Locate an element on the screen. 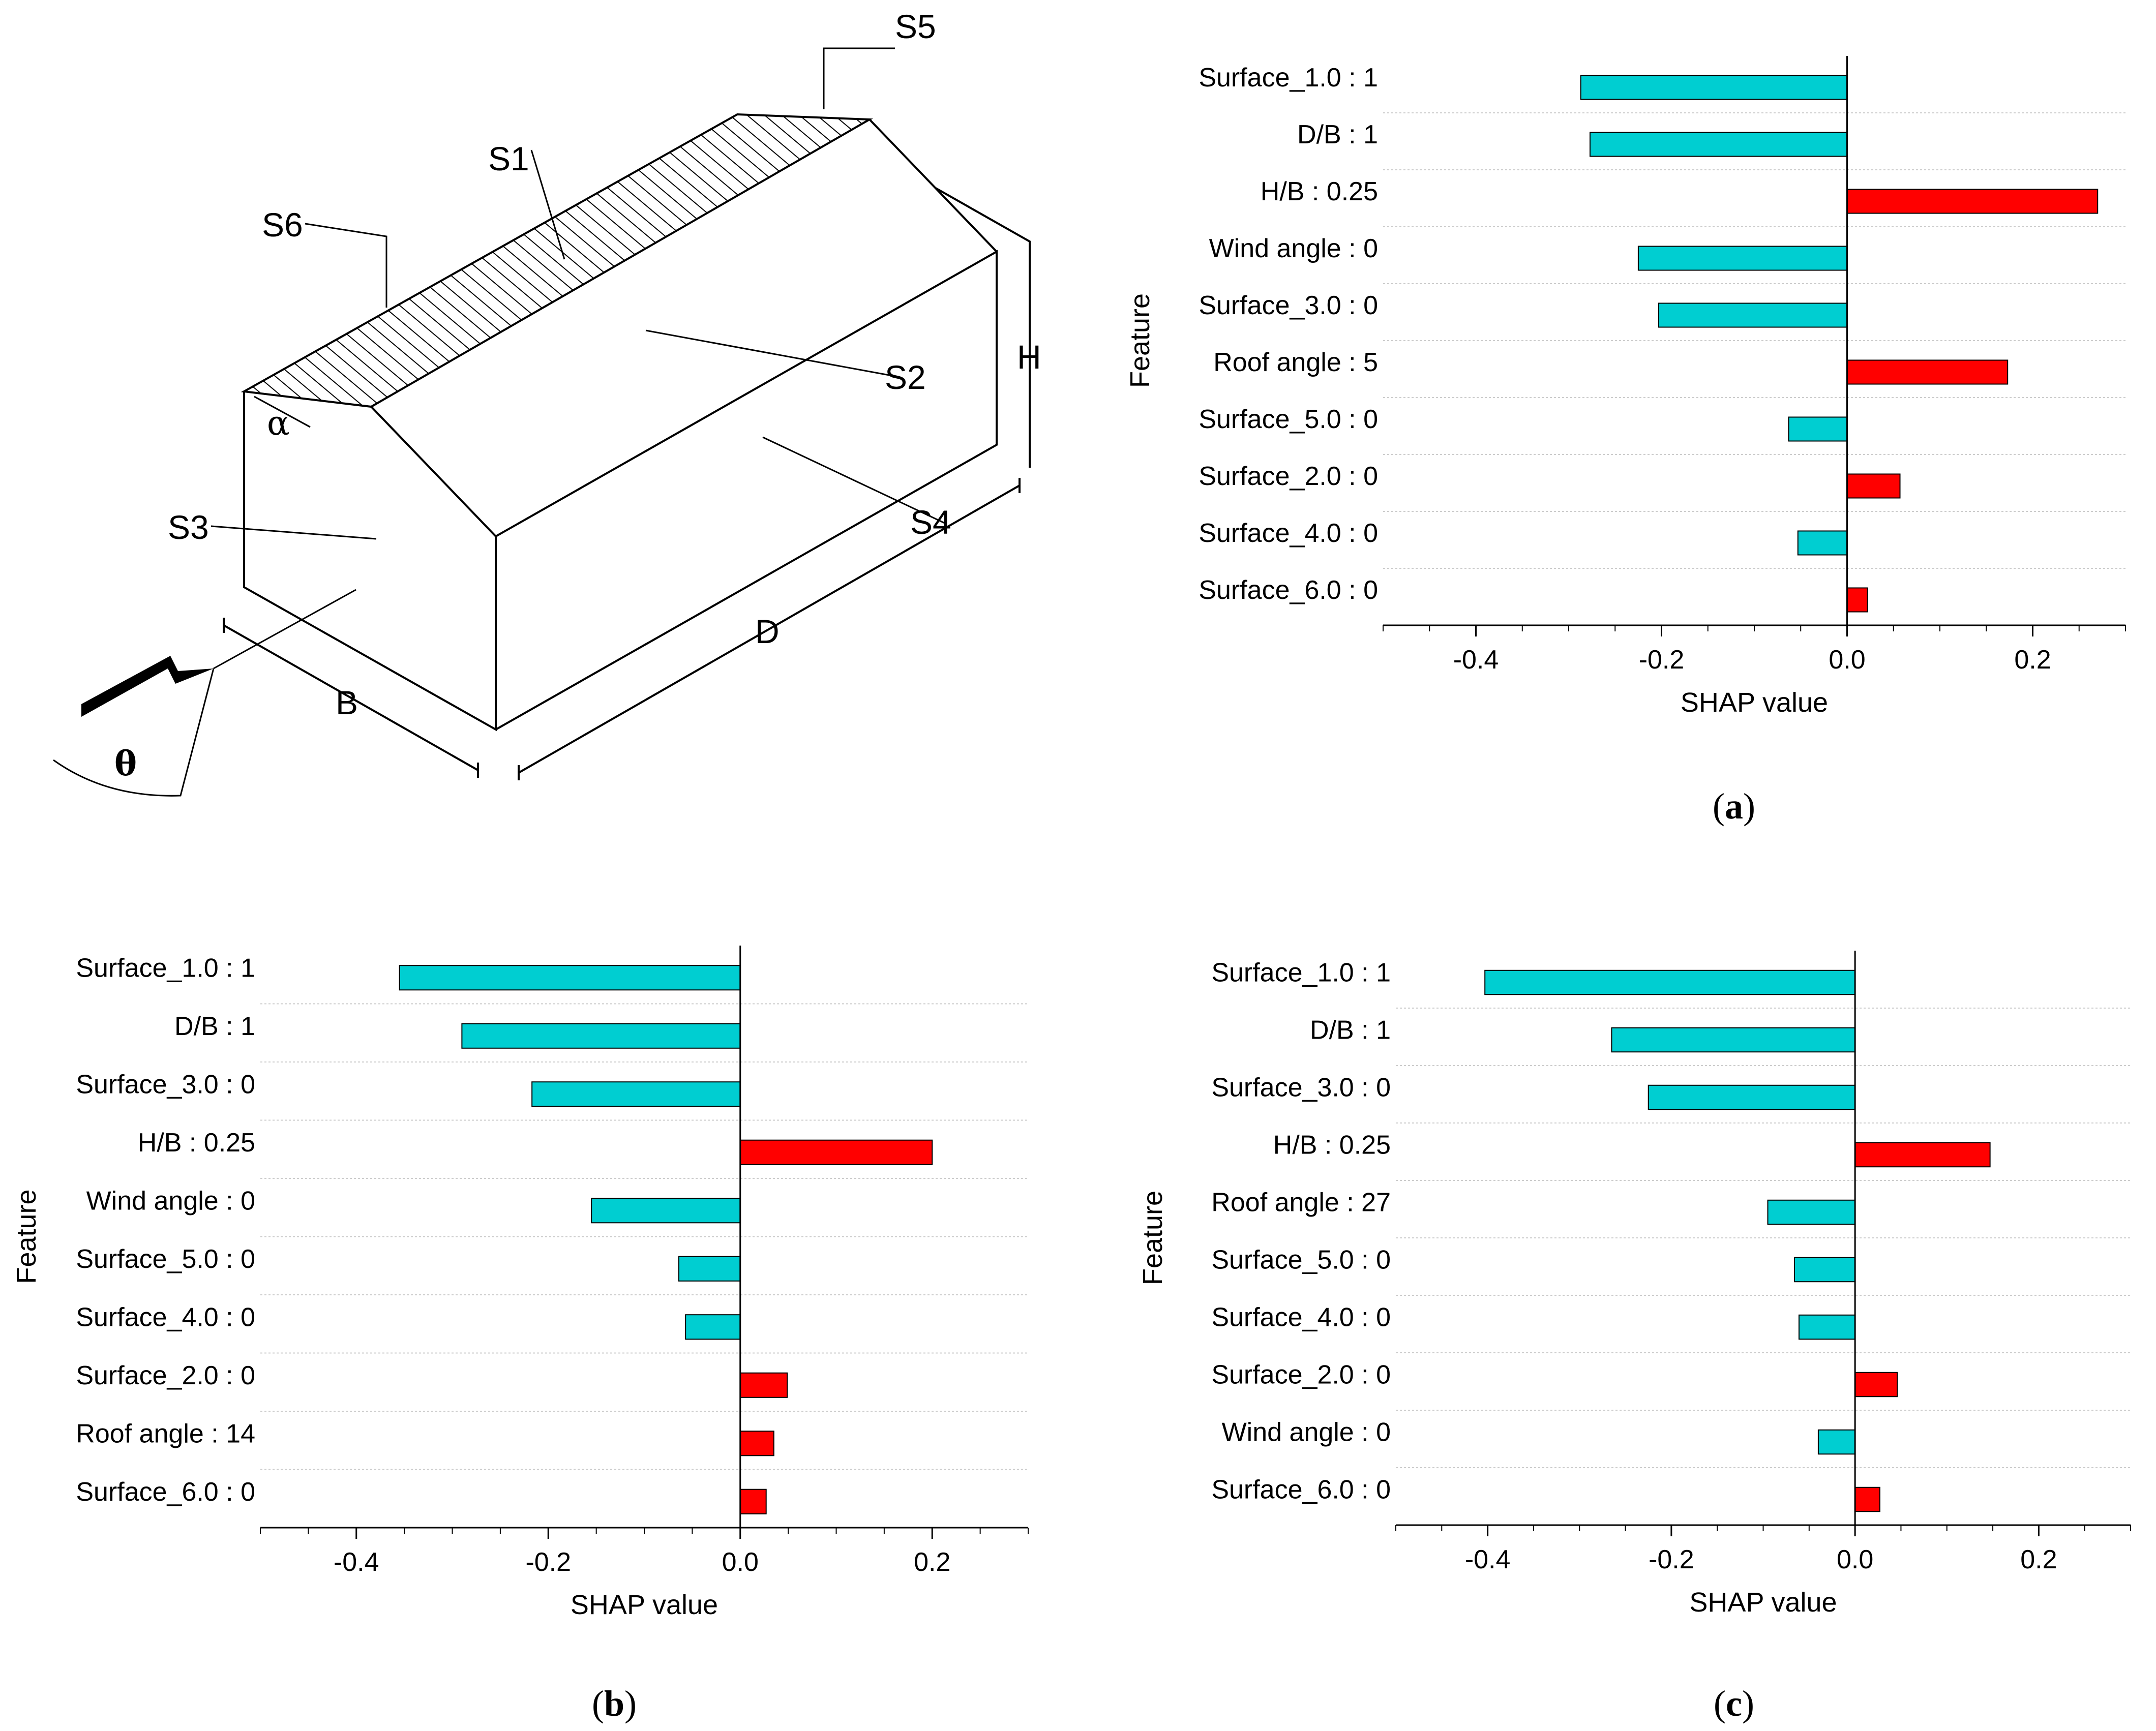 This screenshot has width=2156, height=1731. label-s3: S3 is located at coordinates (189, 527).